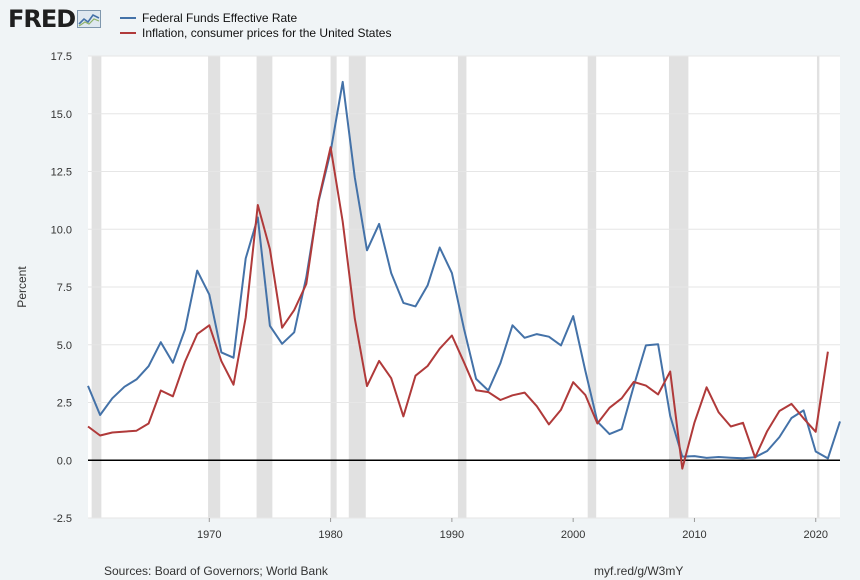  What do you see at coordinates (694, 535) in the screenshot?
I see `x-tick-label-4: 2010` at bounding box center [694, 535].